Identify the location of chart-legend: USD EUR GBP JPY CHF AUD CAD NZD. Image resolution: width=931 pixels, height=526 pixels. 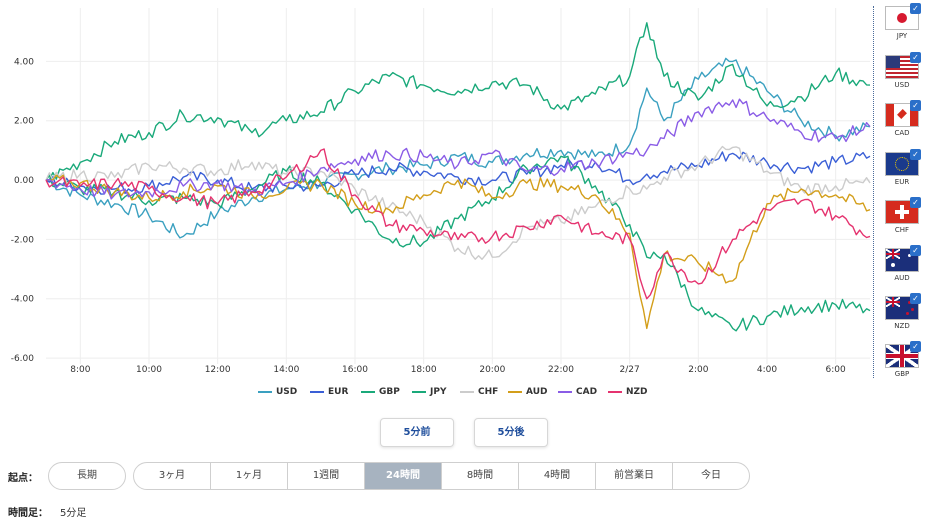
(468, 396).